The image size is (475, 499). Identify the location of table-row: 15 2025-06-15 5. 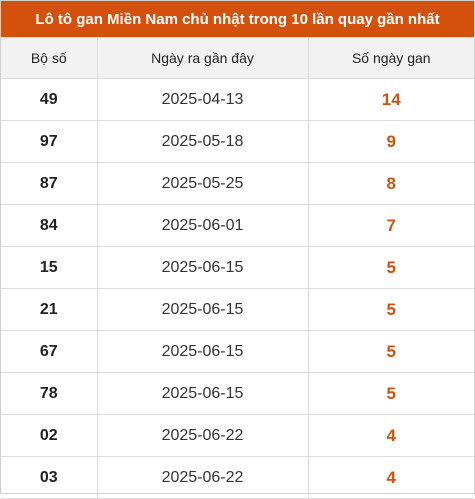
(237, 267).